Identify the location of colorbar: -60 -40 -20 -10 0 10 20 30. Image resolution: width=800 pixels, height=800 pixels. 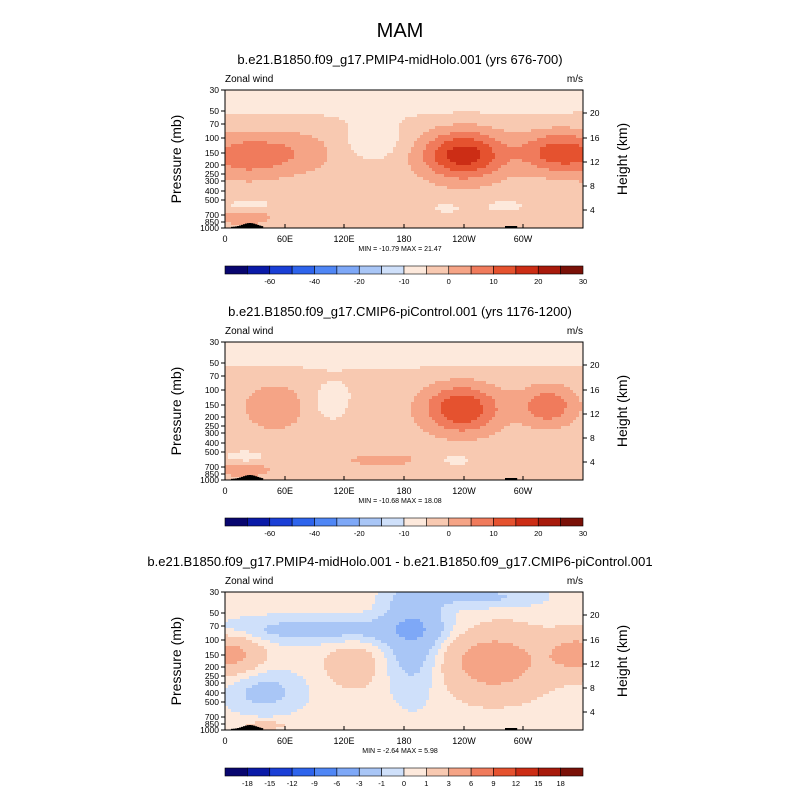
(405, 275).